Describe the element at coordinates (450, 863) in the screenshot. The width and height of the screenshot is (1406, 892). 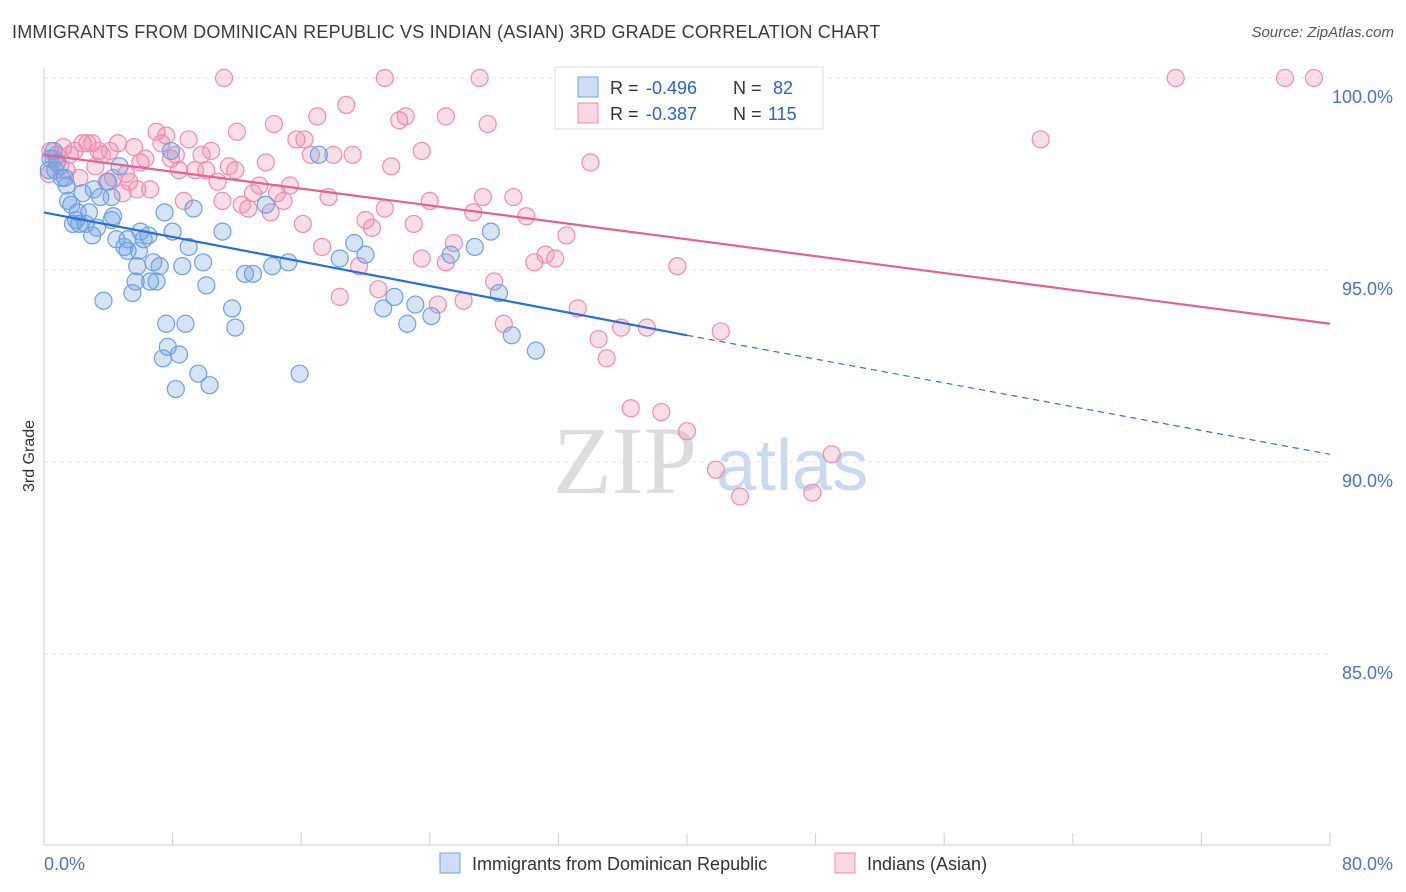
I see `bottom-legend-swatch-blue` at that location.